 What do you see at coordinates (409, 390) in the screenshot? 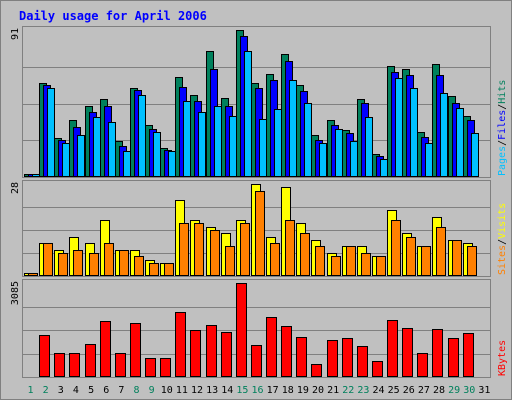
I see `x-tick-label: 26` at bounding box center [409, 390].